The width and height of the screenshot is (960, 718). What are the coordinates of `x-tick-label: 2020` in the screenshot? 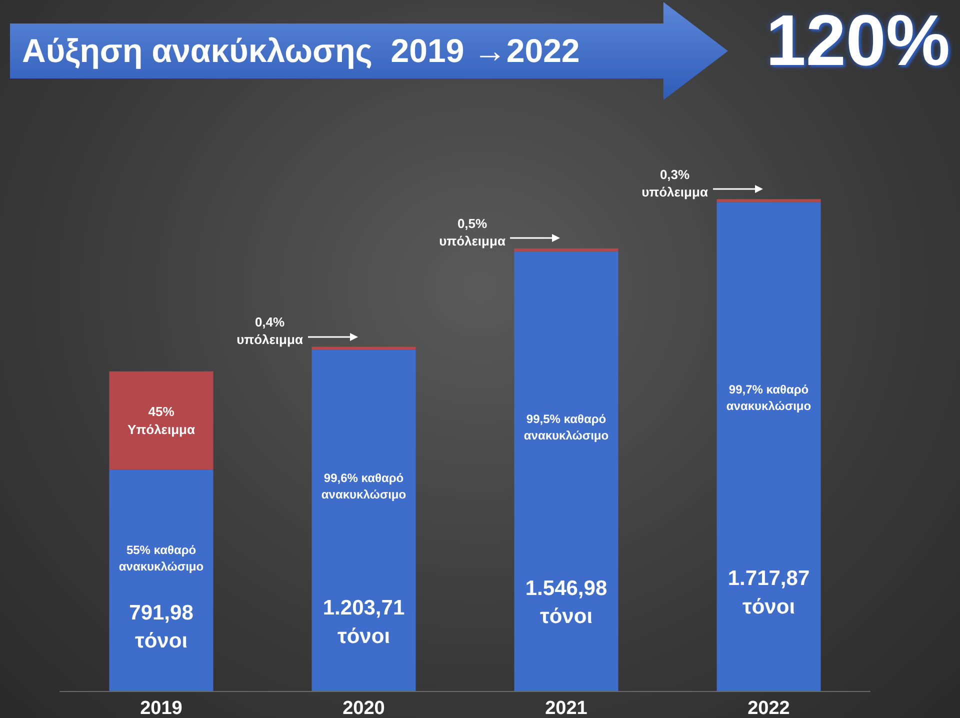 It's located at (363, 708).